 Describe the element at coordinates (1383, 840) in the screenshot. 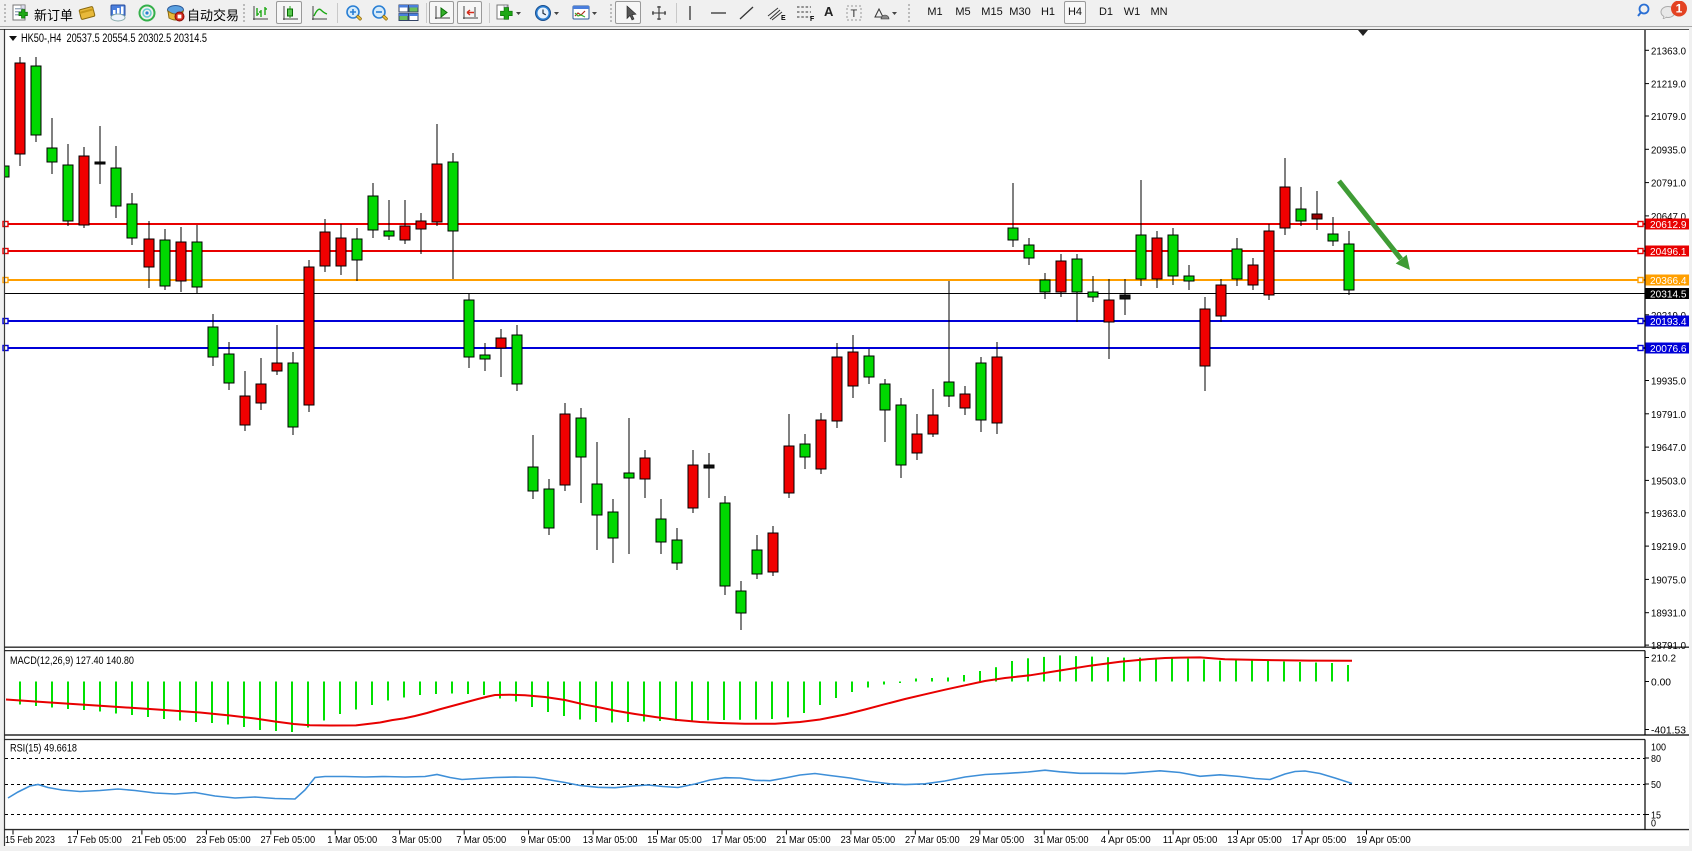

I see `svg-text: 19 Apr 05:00` at that location.